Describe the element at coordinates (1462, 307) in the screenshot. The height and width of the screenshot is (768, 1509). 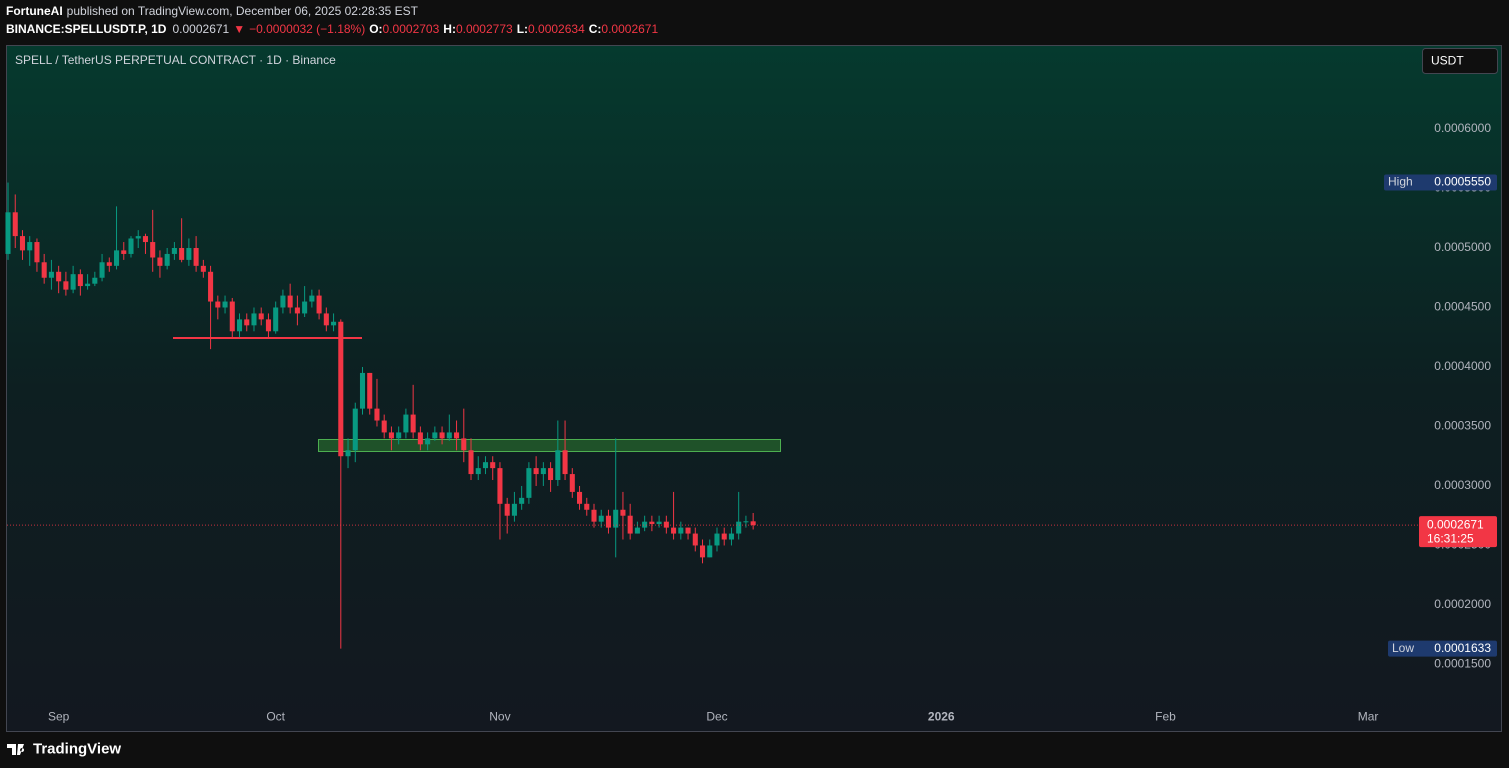
I see `y-tick-label: 0.0004500` at that location.